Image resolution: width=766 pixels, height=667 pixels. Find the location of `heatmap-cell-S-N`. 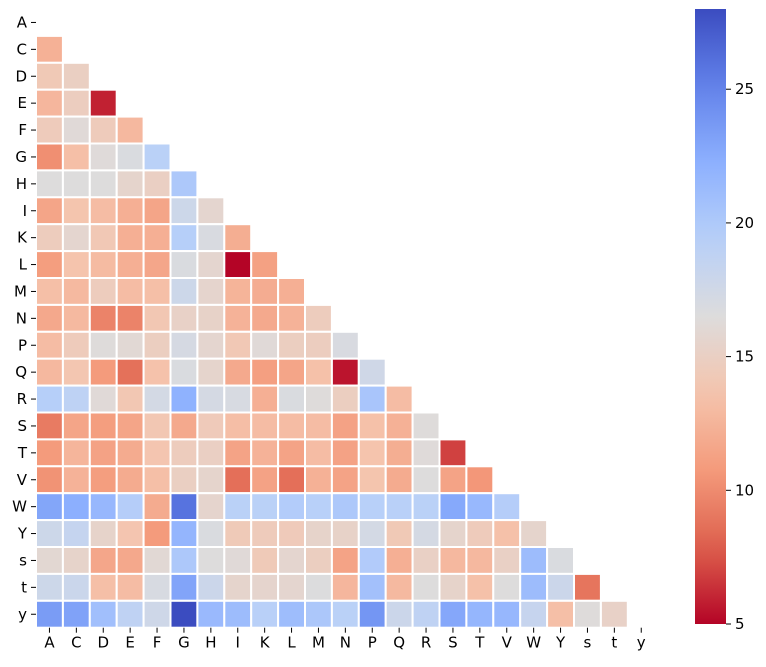

heatmap-cell-S-N is located at coordinates (345, 426).